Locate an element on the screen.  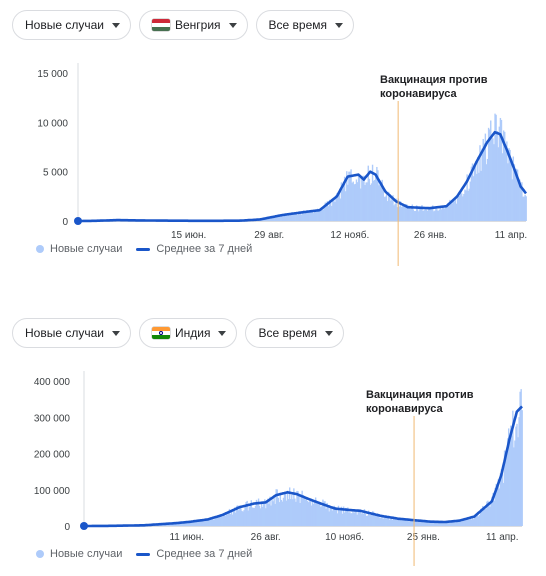
x-tick-label: 25 янв. is located at coordinates (423, 537).